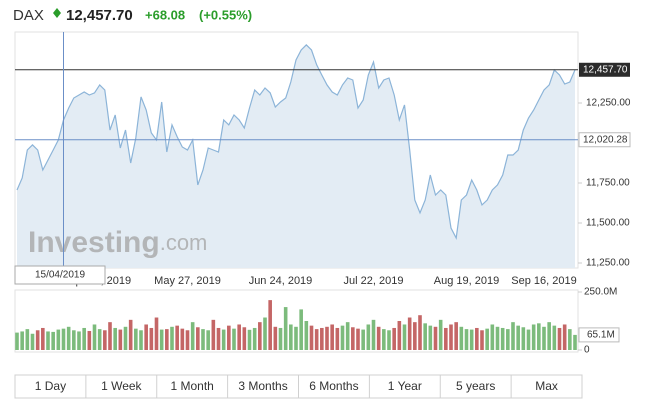 Image resolution: width=655 pixels, height=408 pixels. What do you see at coordinates (28, 15) in the screenshot?
I see `index-name: DAX` at bounding box center [28, 15].